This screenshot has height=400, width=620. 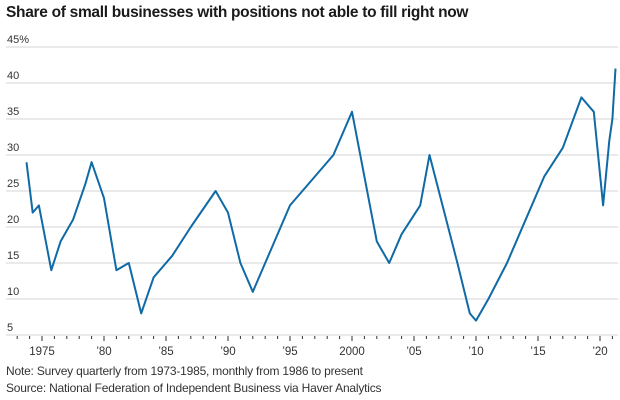 I want to click on x-tick-label-1990: ’90, so click(x=227, y=352).